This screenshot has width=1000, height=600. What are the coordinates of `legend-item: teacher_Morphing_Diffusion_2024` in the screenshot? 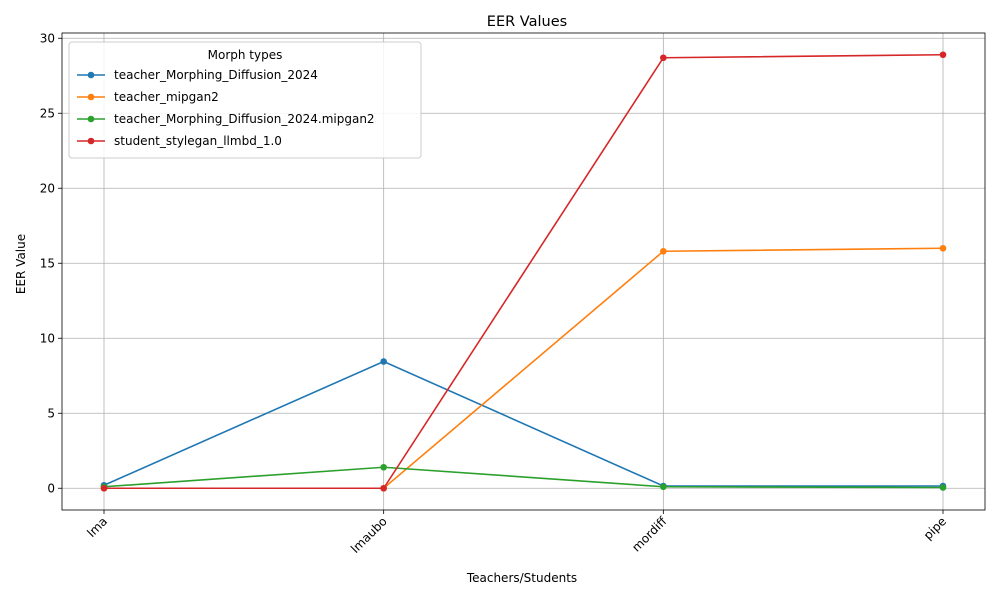 It's located at (197, 75).